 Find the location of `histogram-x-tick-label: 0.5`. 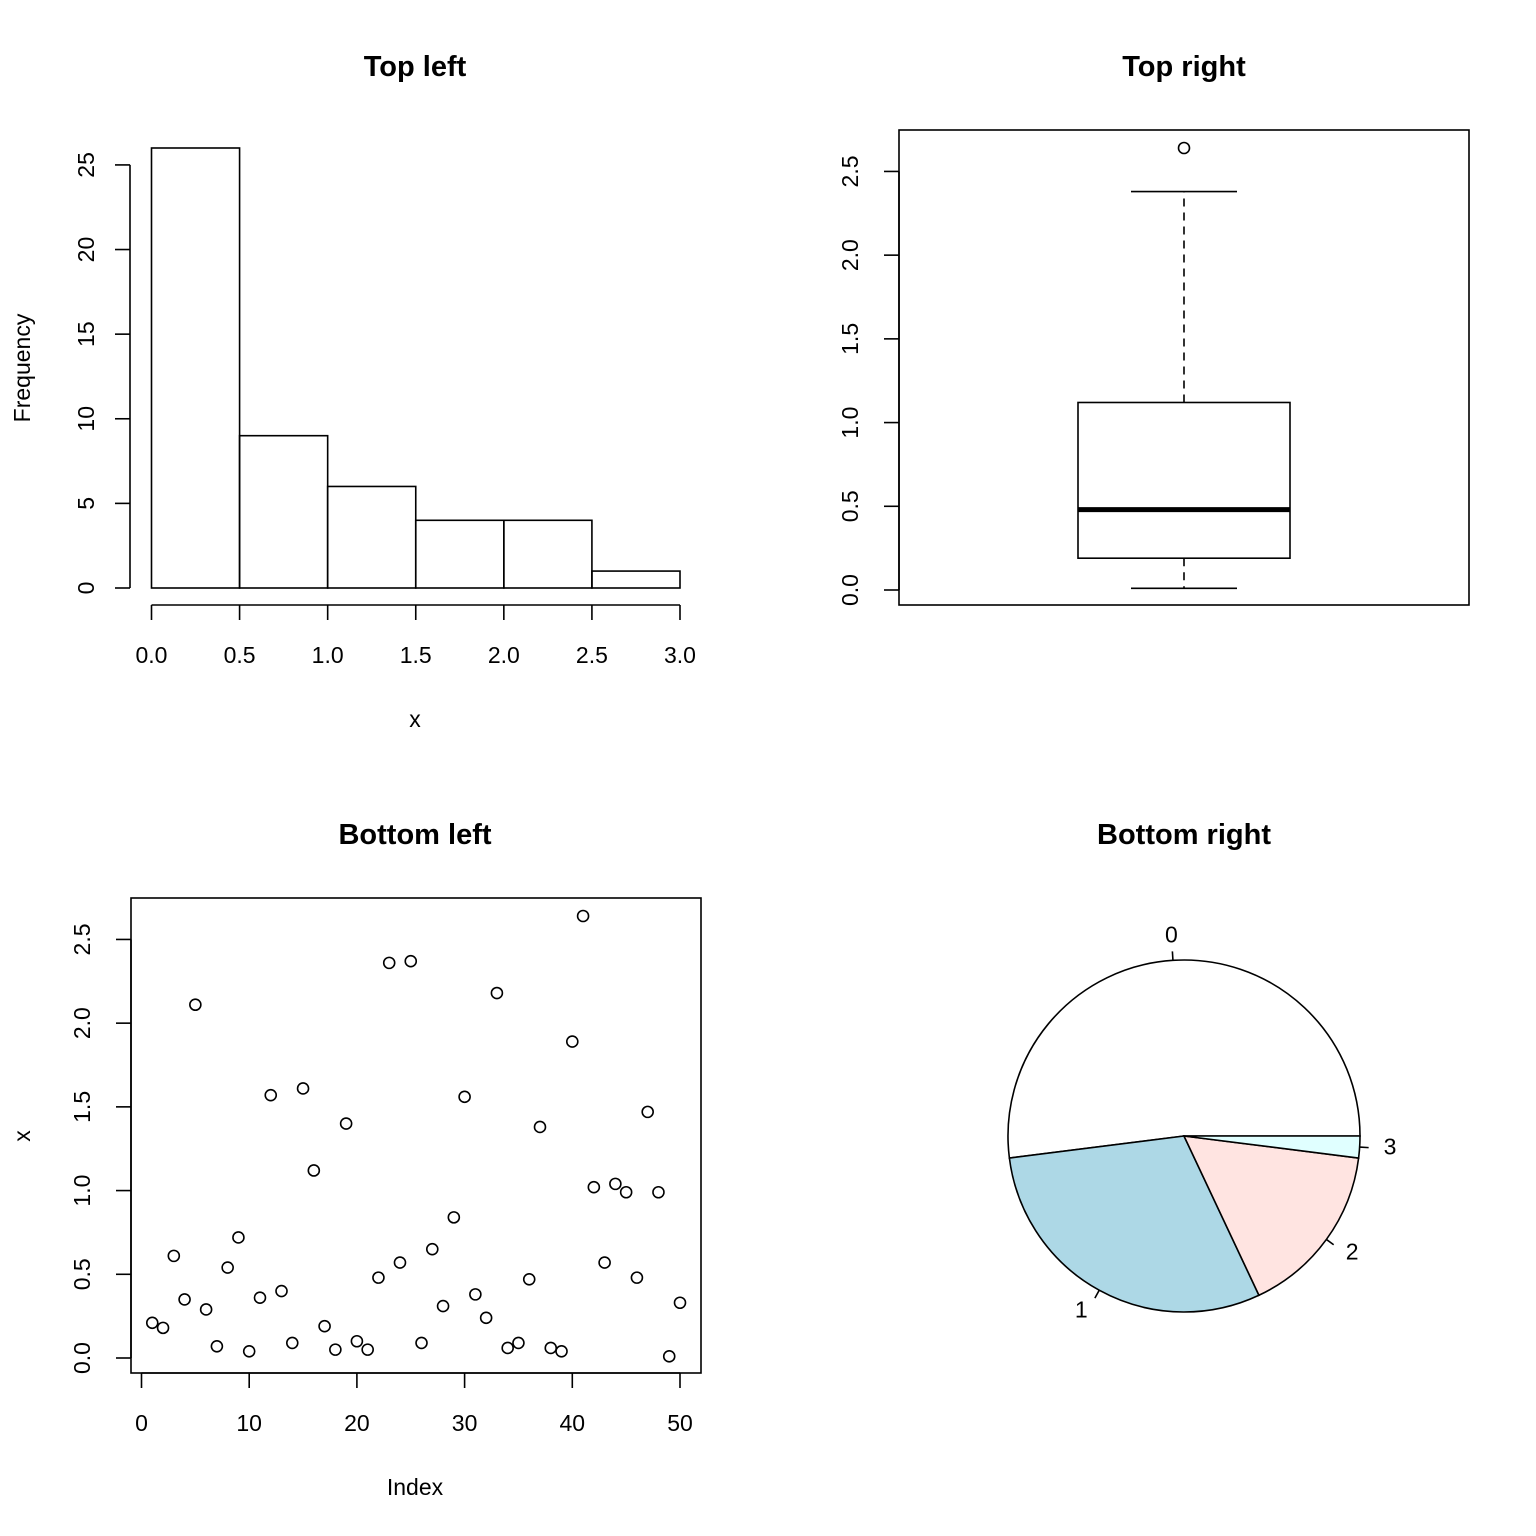

histogram-x-tick-label: 0.5 is located at coordinates (240, 655).